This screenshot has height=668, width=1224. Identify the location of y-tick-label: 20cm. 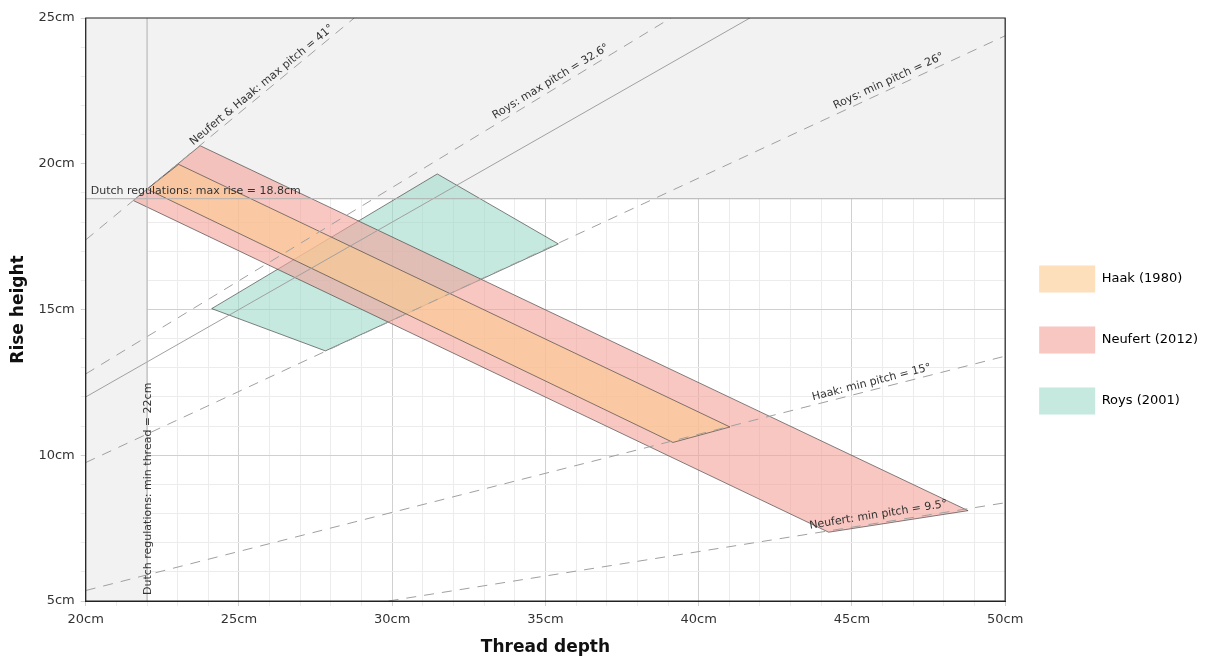
(56, 163).